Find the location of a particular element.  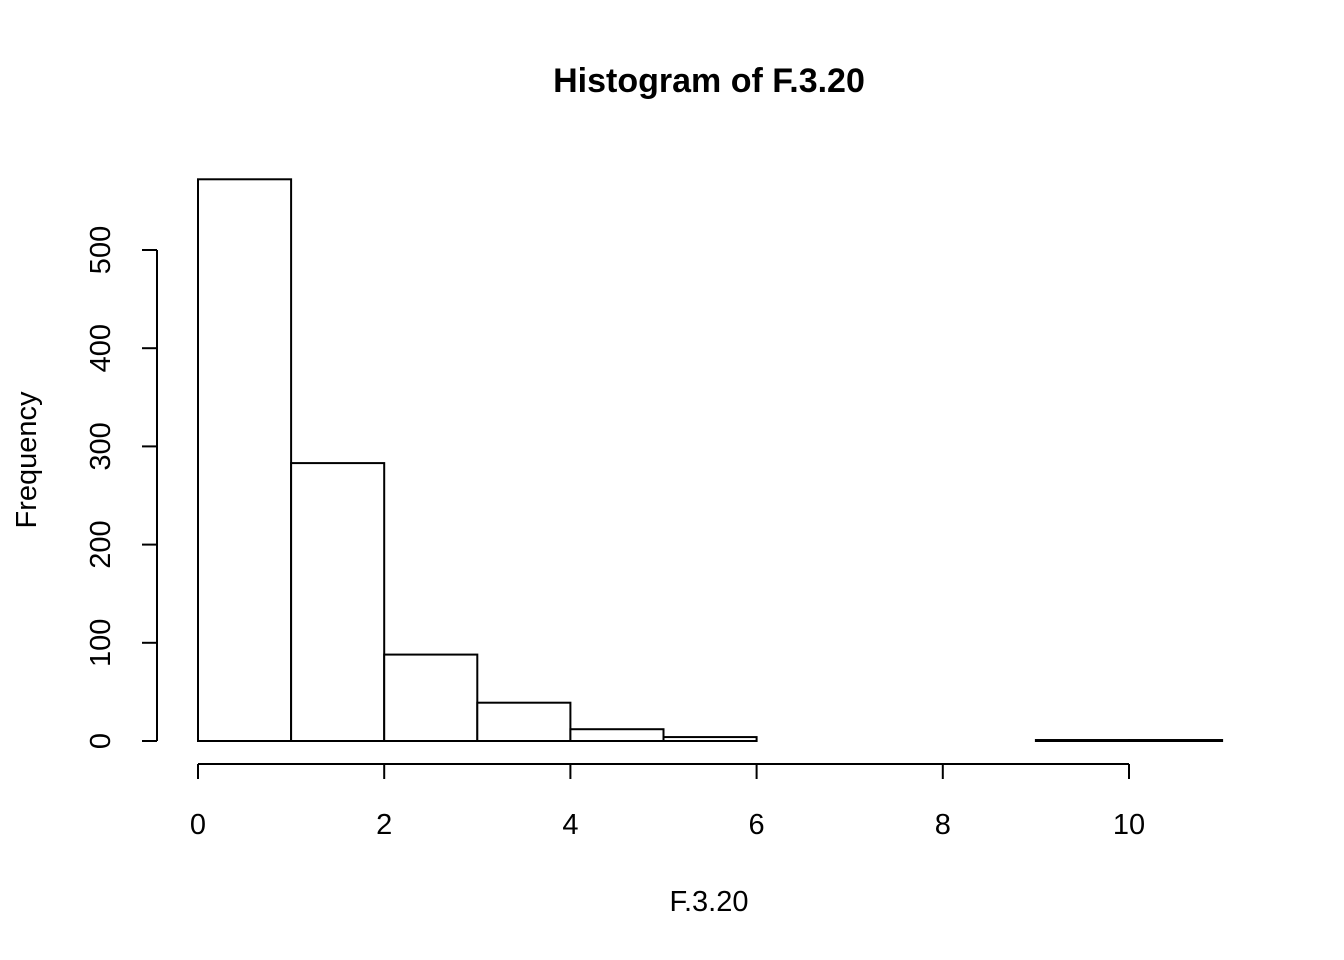

x-axis-label: F.3.20 is located at coordinates (709, 902).